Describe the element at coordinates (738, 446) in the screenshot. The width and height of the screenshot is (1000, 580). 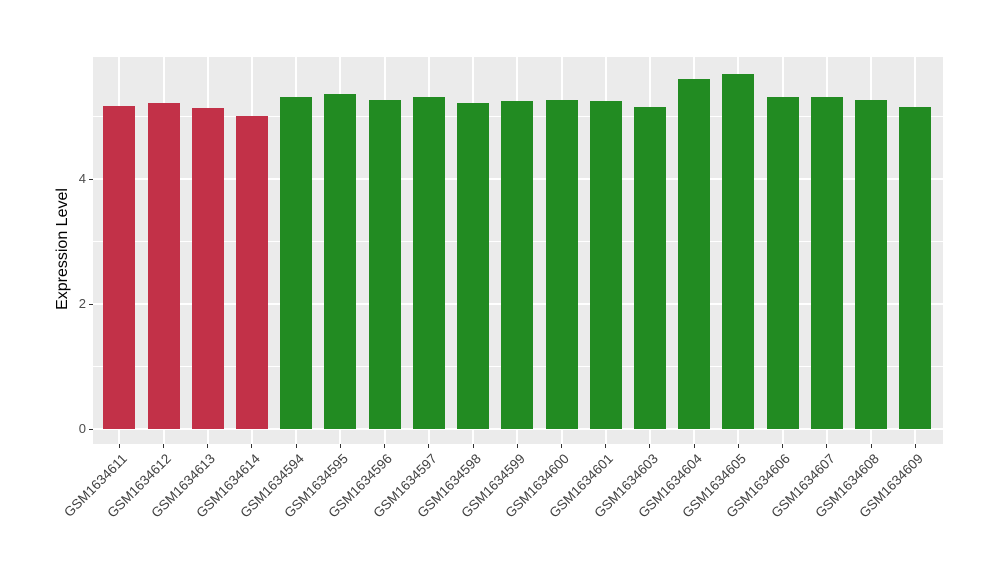
I see `x-tick-mark-GSM1634605` at that location.